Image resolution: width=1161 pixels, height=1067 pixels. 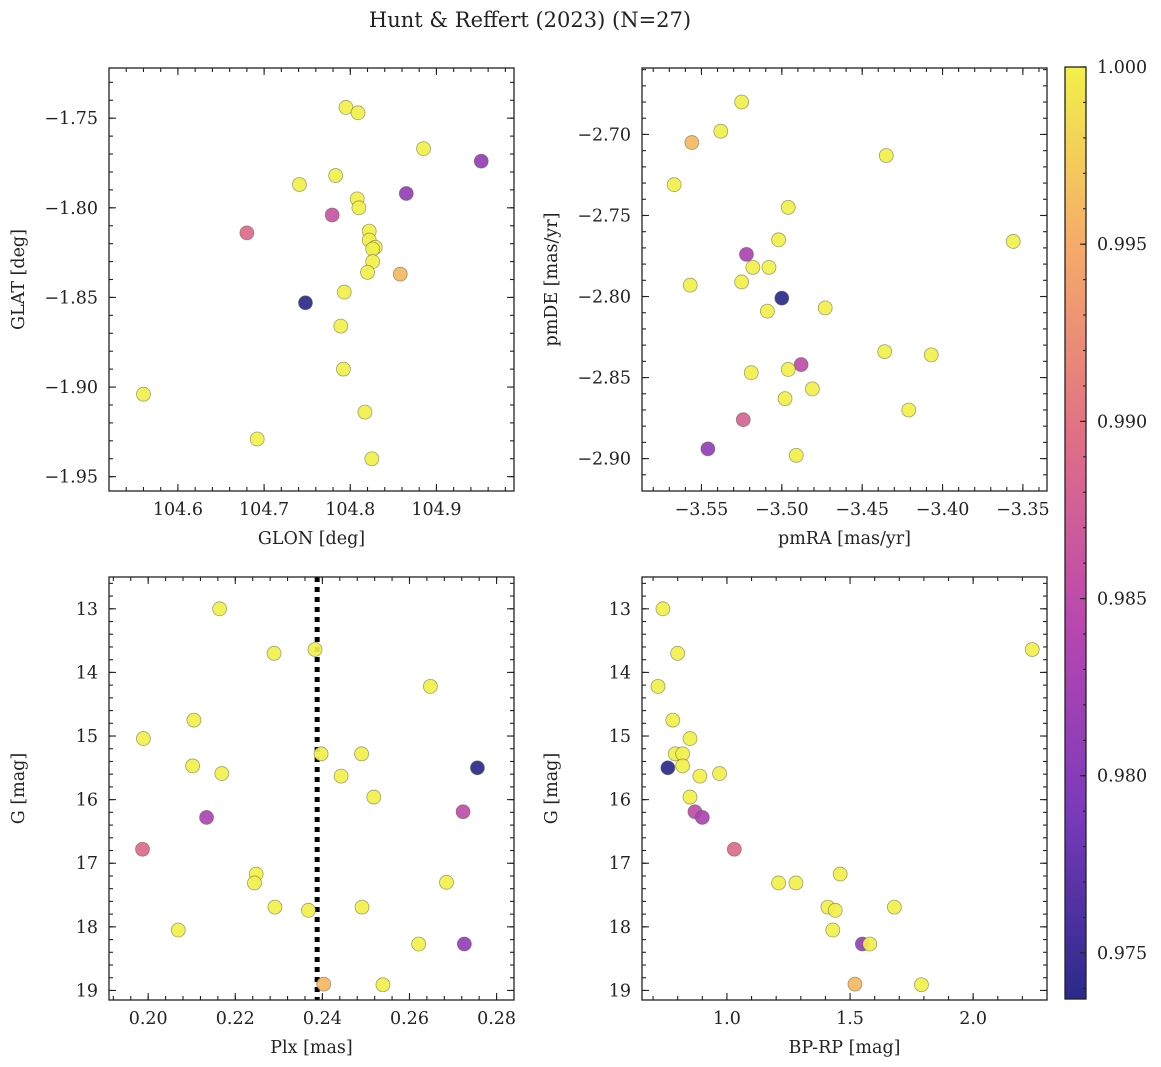 What do you see at coordinates (845, 1048) in the screenshot?
I see `x-axis-label: BP-RP [mag]` at bounding box center [845, 1048].